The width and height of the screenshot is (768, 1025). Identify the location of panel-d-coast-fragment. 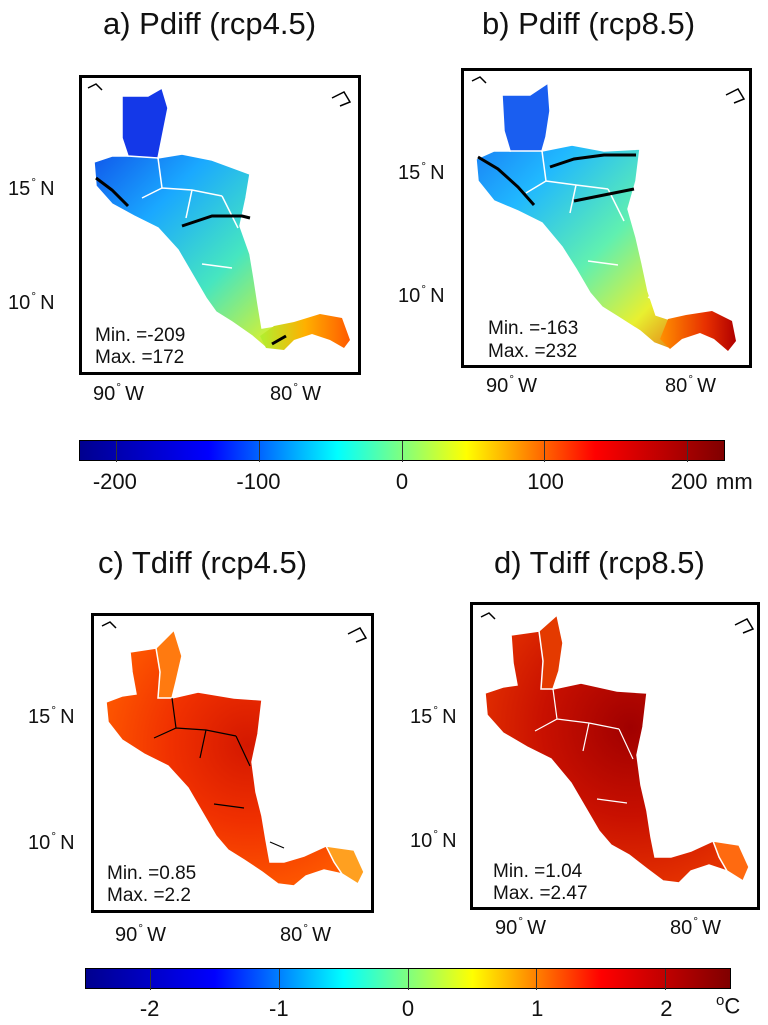
(617, 623).